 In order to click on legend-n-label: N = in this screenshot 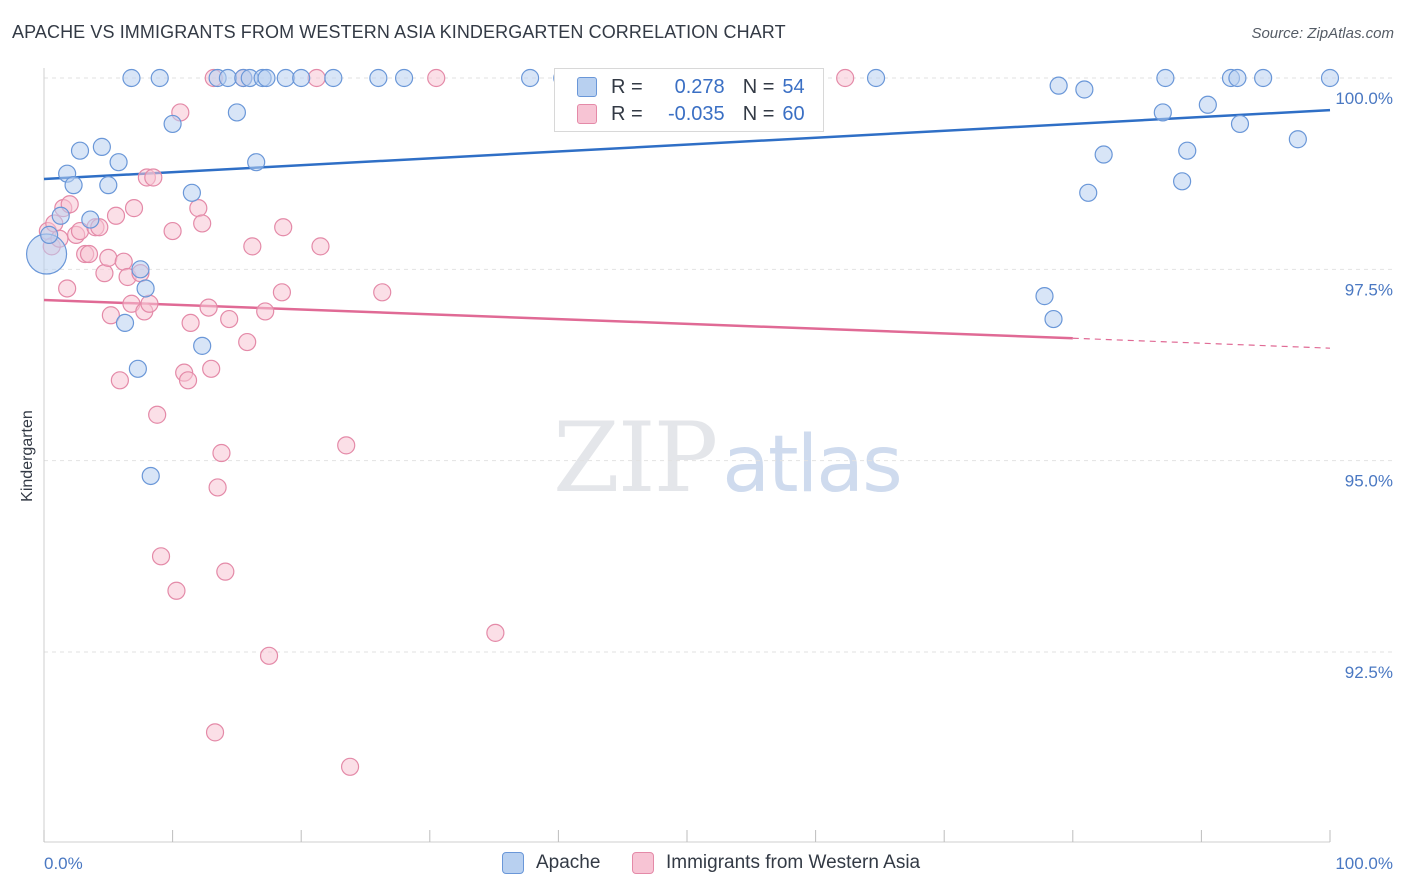, I will do `click(758, 113)`.